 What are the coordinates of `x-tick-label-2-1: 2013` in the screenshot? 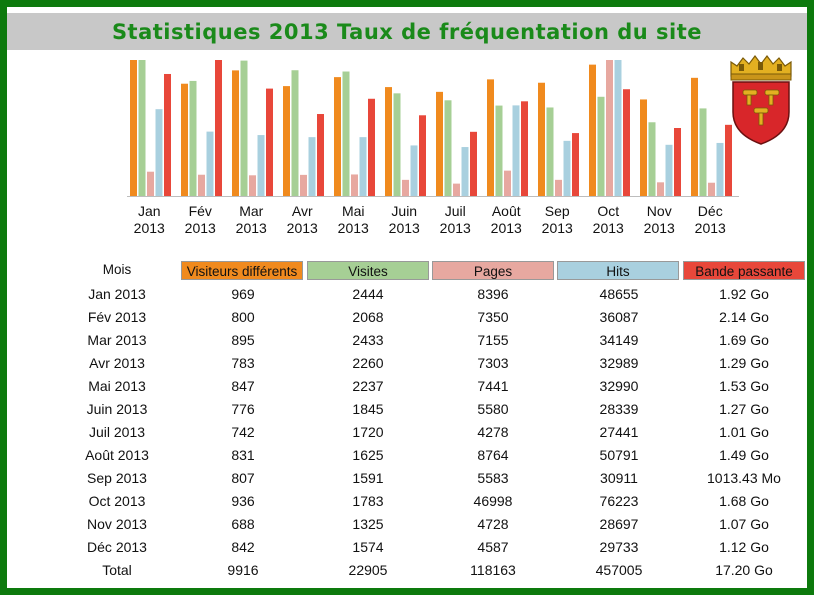 It's located at (251, 228).